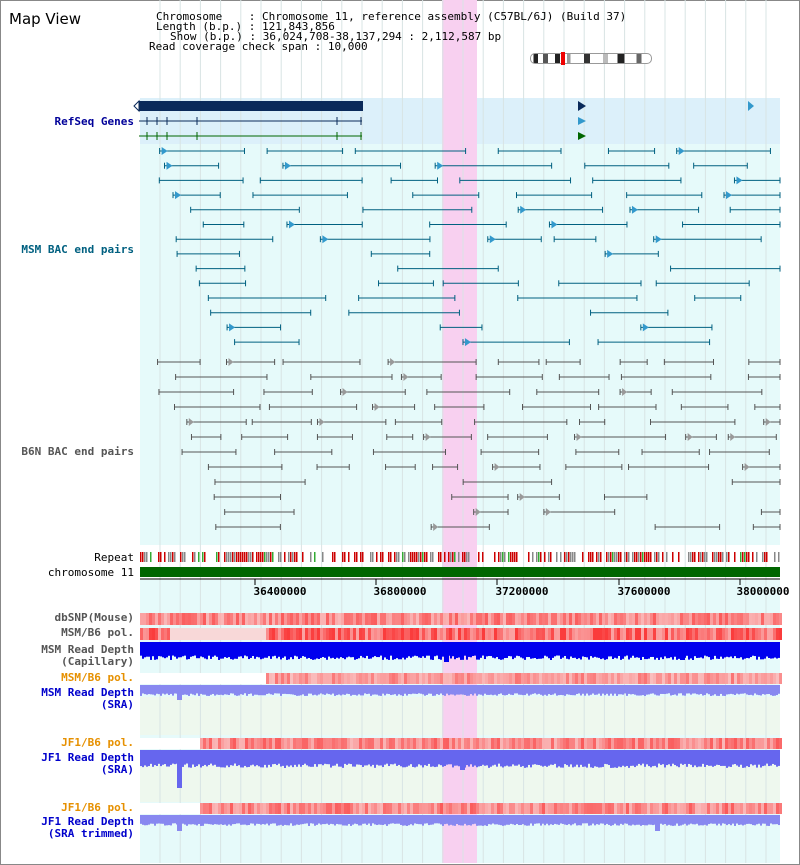 The width and height of the screenshot is (800, 865). What do you see at coordinates (591, 58) in the screenshot?
I see `chromosome-ideogram` at bounding box center [591, 58].